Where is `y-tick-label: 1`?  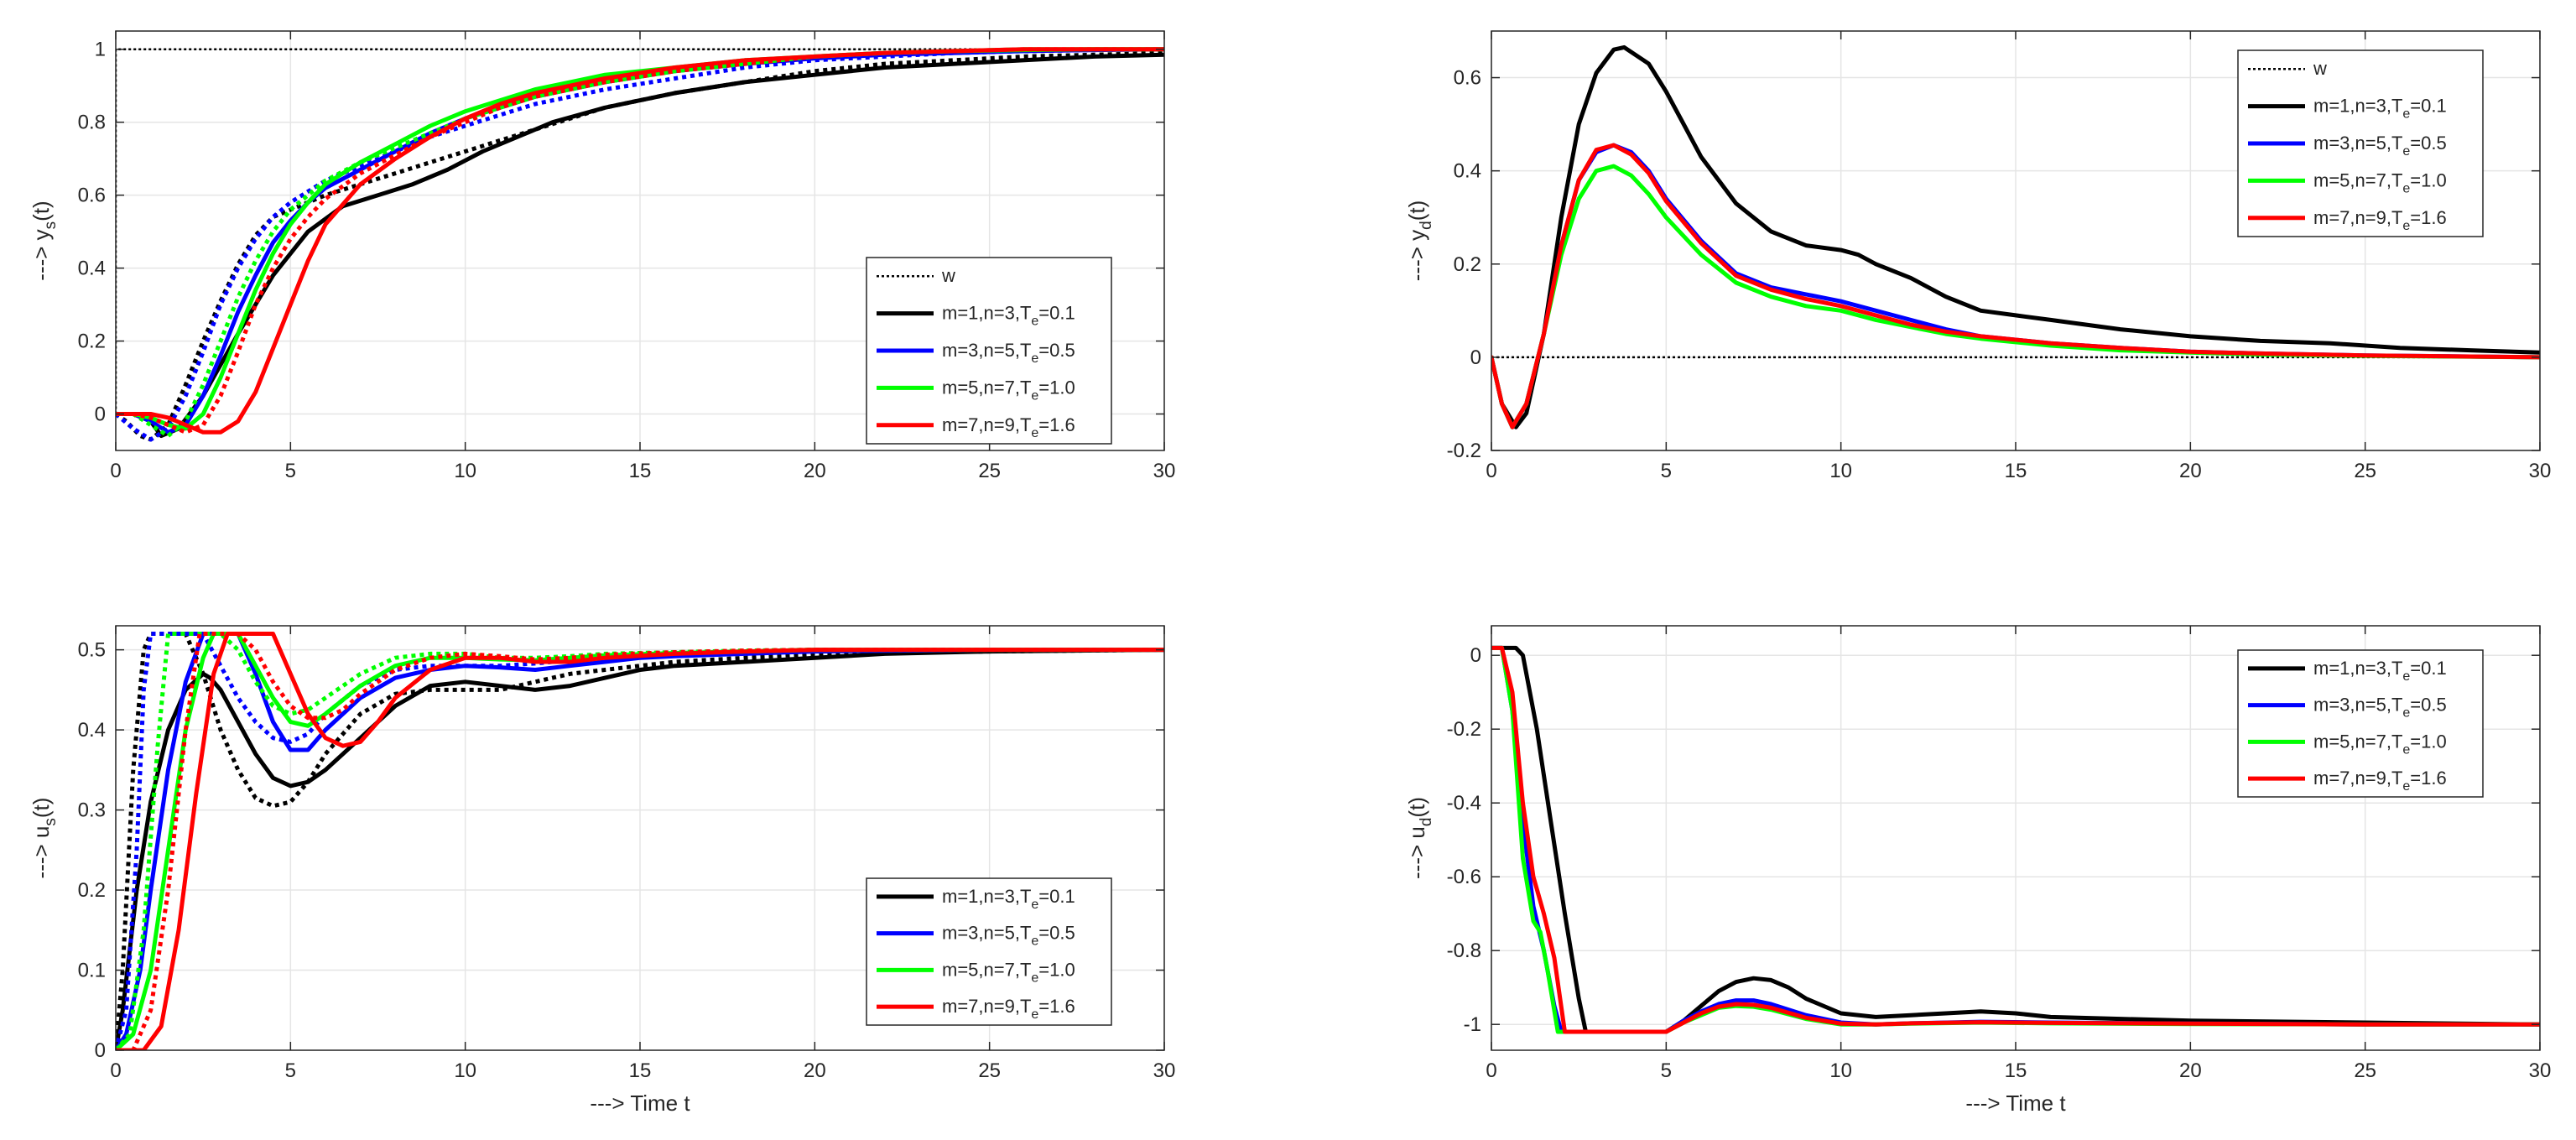
y-tick-label: 1 is located at coordinates (100, 50).